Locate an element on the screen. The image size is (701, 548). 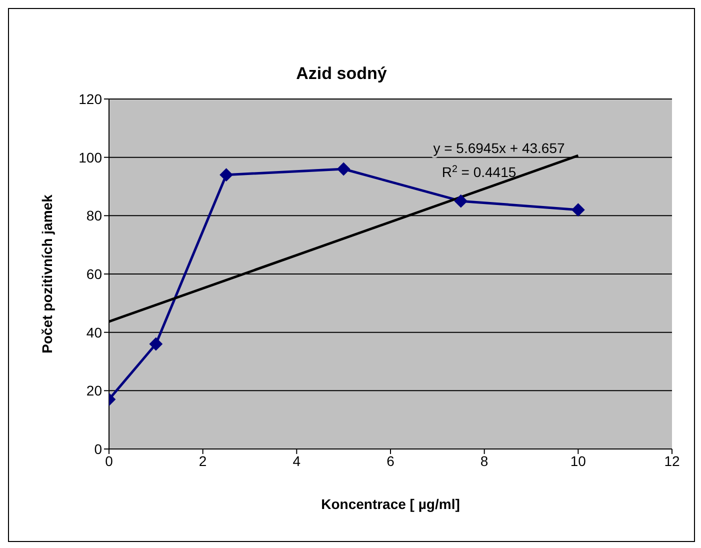
x-tick-label: 0 is located at coordinates (109, 460).